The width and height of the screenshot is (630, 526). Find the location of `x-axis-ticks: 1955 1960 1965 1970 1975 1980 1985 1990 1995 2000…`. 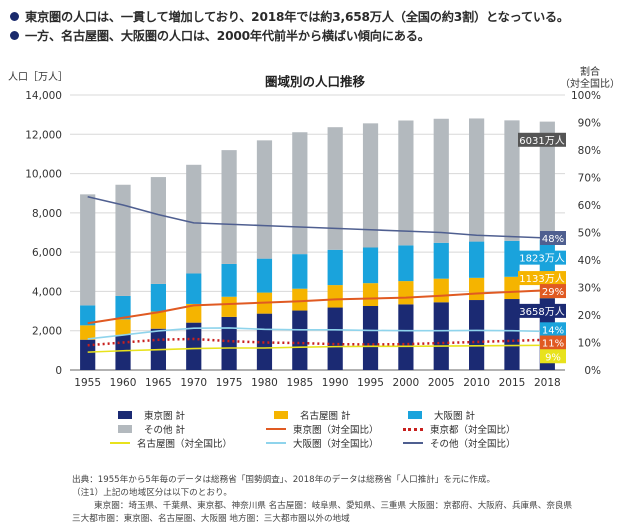

x-axis-ticks: 1955 1960 1965 1970 1975 1980 1985 1990 1995 2000… is located at coordinates (317, 383).